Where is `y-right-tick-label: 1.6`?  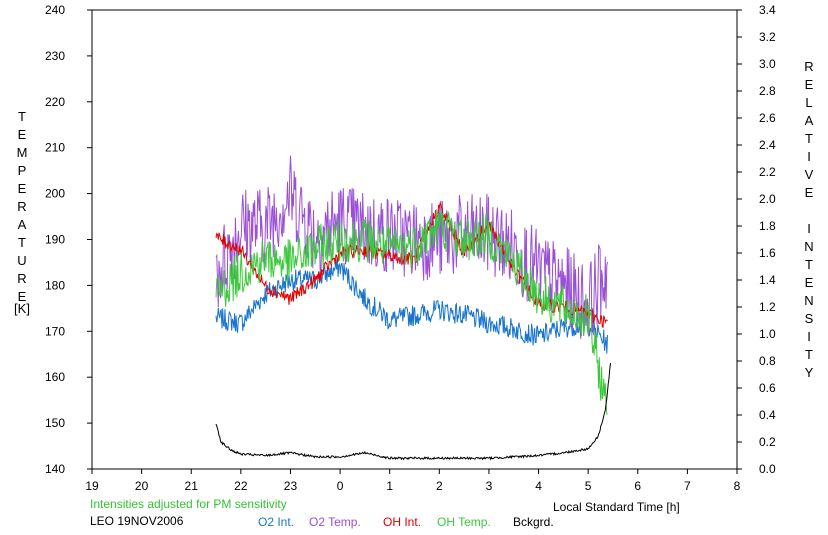 y-right-tick-label: 1.6 is located at coordinates (767, 253).